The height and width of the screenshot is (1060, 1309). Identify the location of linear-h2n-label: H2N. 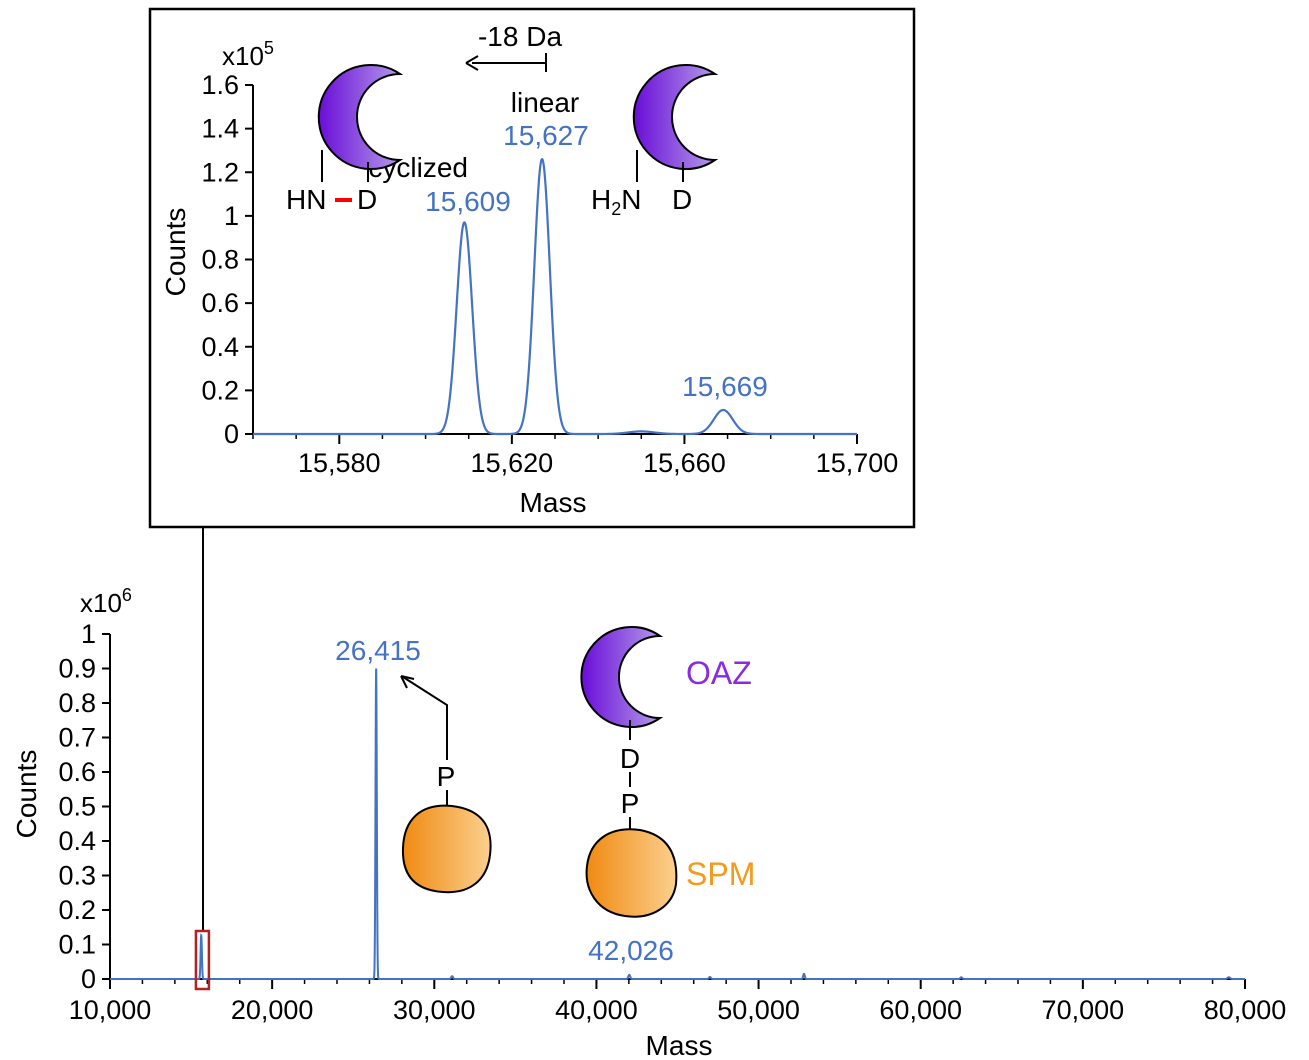
(616, 201).